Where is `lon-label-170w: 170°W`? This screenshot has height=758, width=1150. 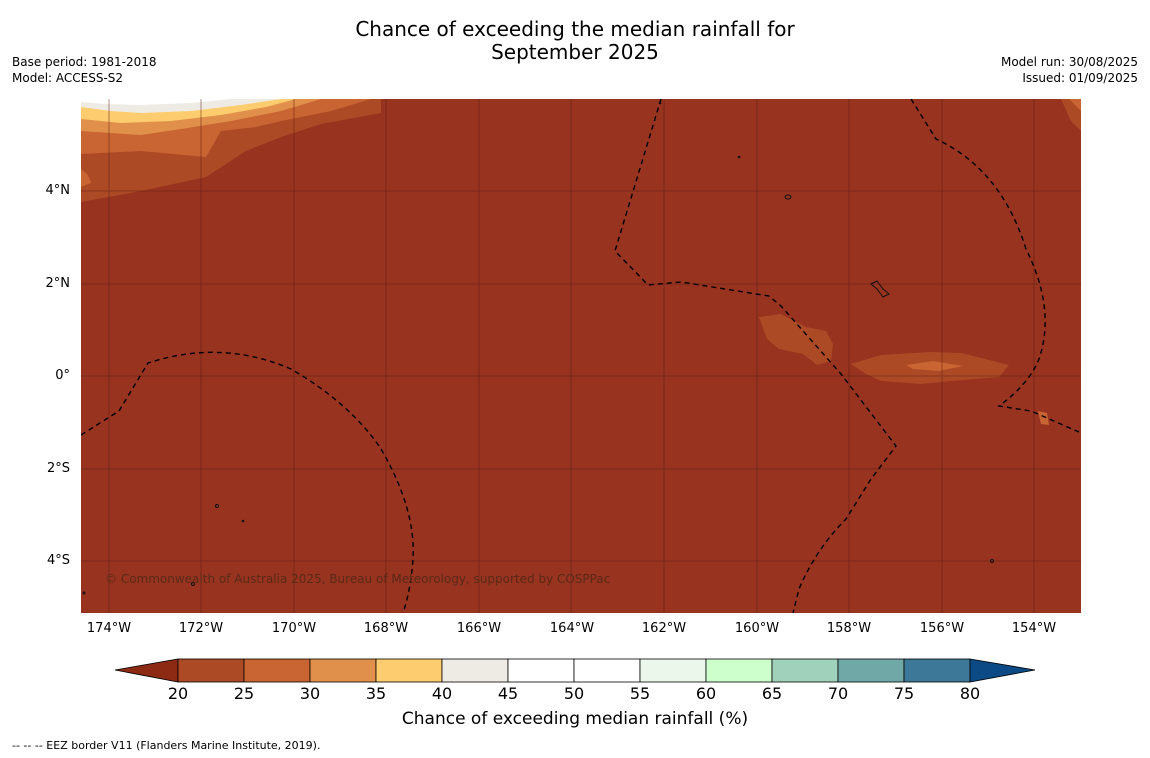 lon-label-170w: 170°W is located at coordinates (294, 628).